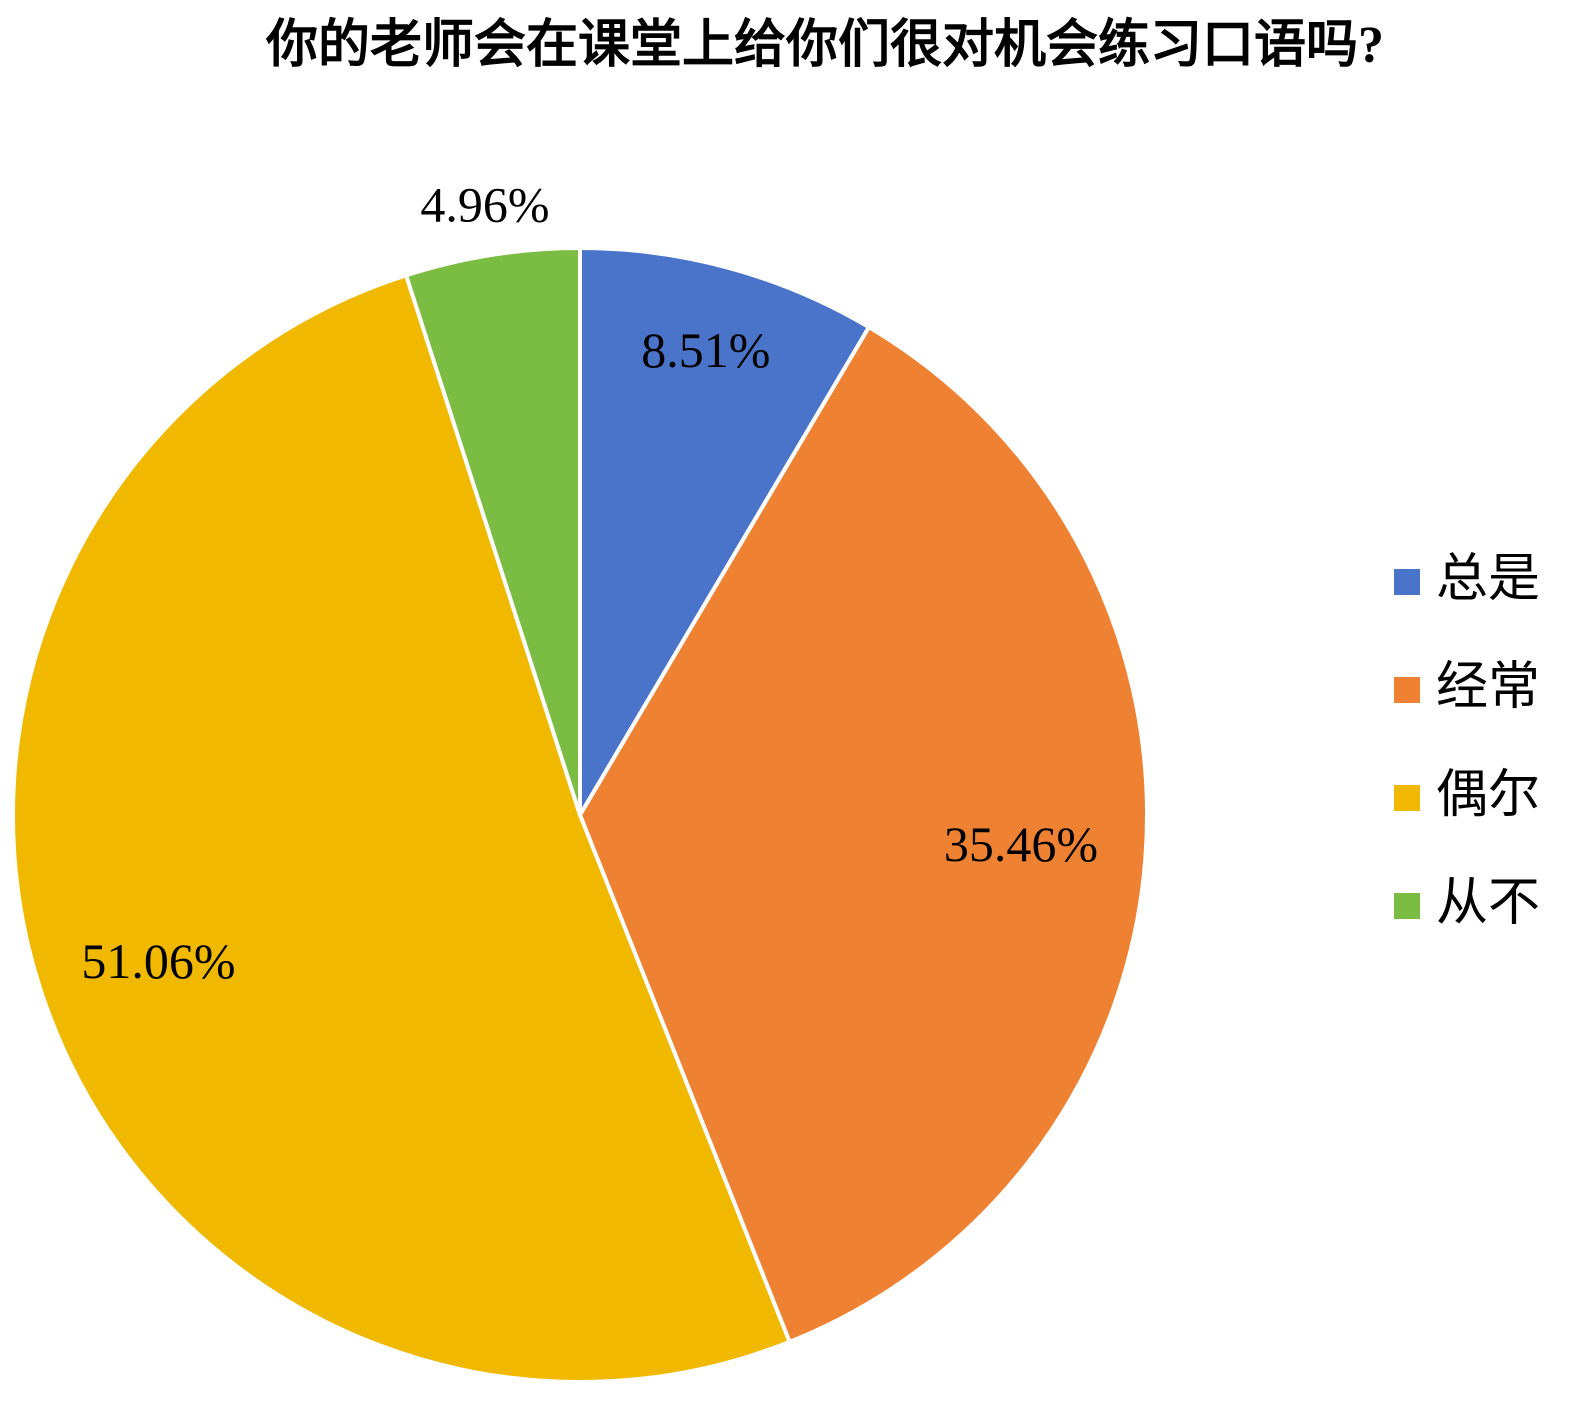 The image size is (1589, 1415). What do you see at coordinates (158, 961) in the screenshot?
I see `data-label: 51.06%` at bounding box center [158, 961].